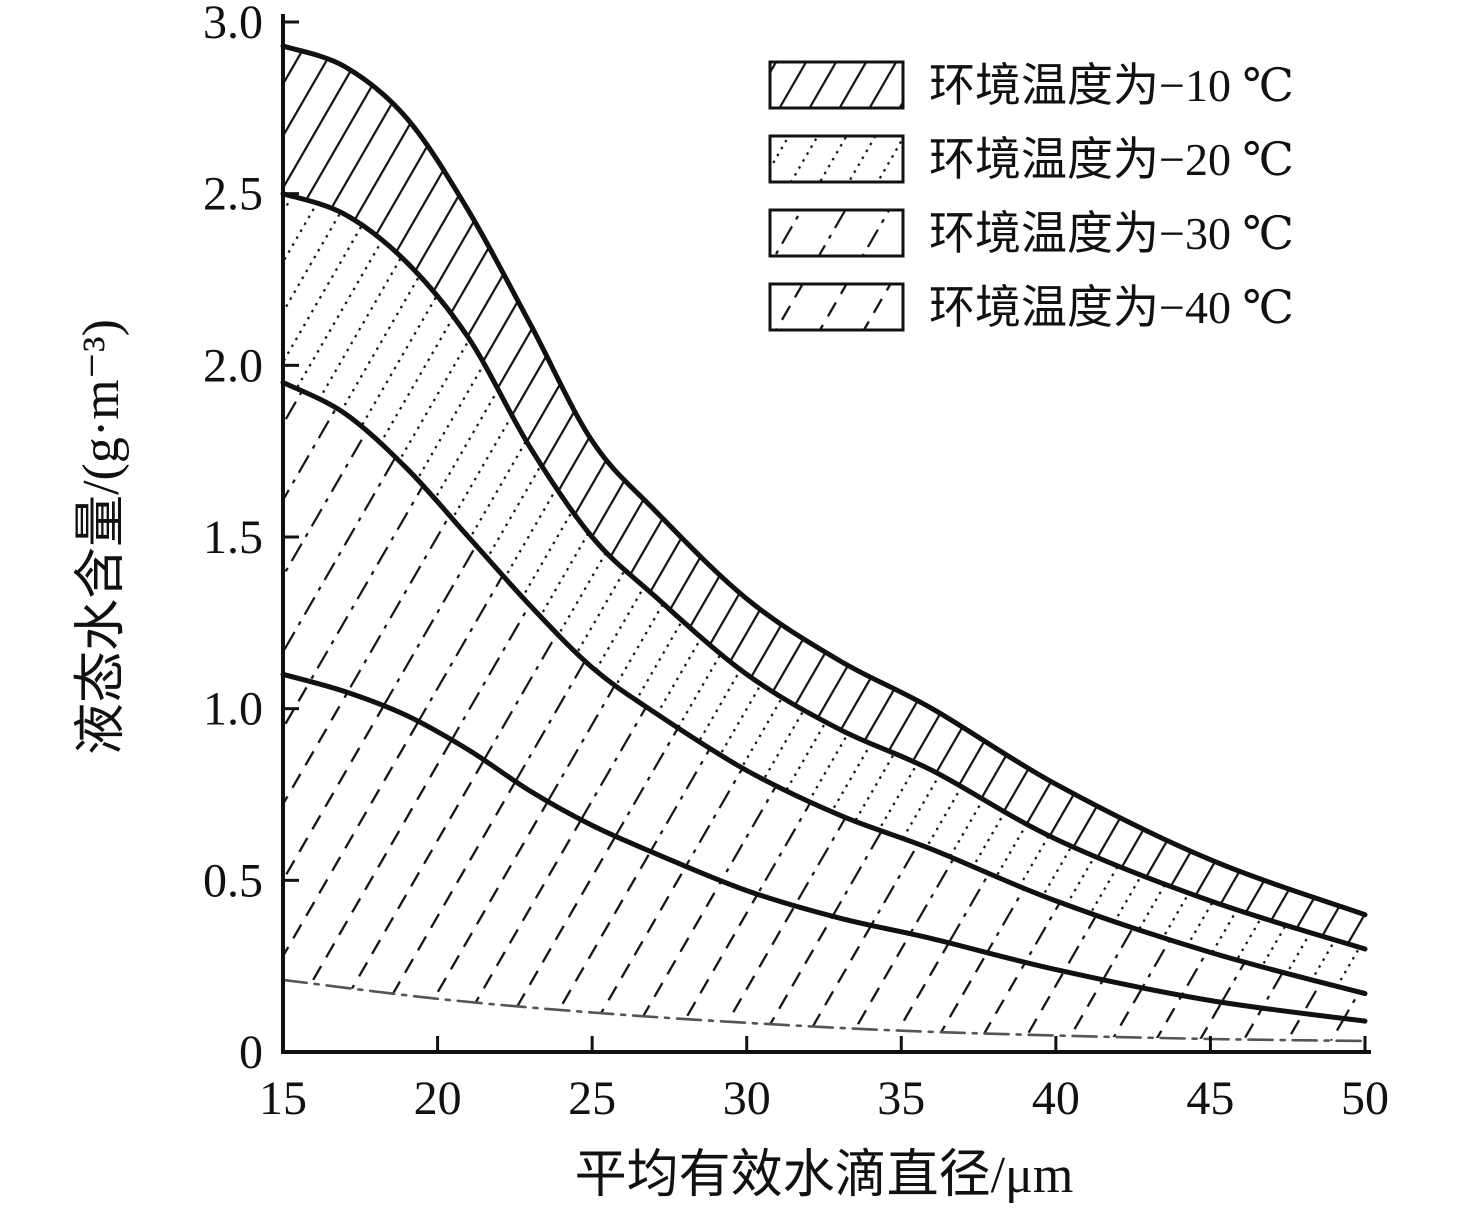  What do you see at coordinates (1365, 1098) in the screenshot?
I see `x-tick-label: 50` at bounding box center [1365, 1098].